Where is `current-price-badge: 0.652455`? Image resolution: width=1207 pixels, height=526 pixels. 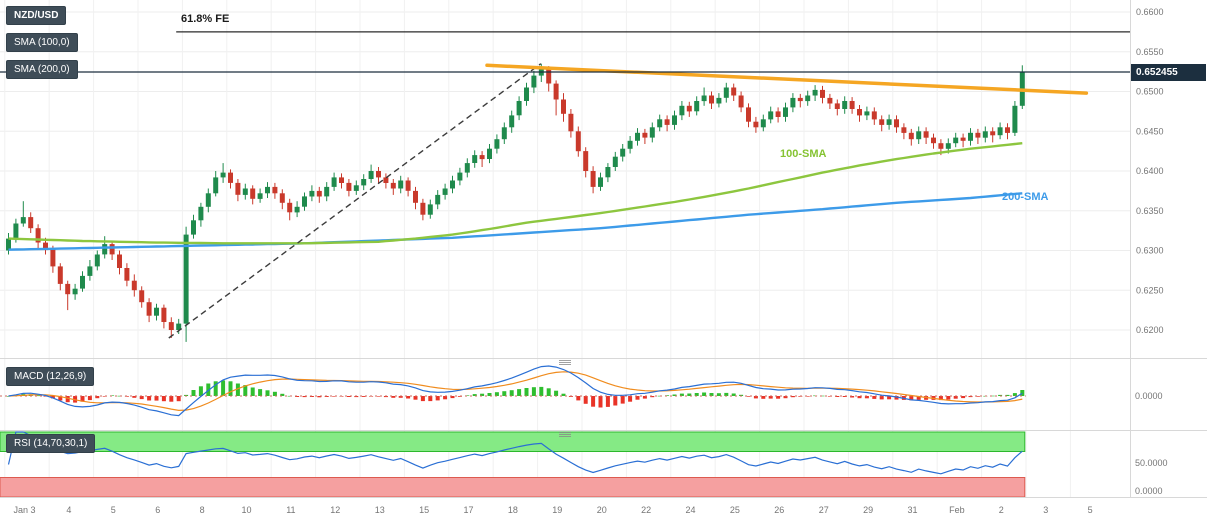 current-price-badge: 0.652455 is located at coordinates (1168, 72).